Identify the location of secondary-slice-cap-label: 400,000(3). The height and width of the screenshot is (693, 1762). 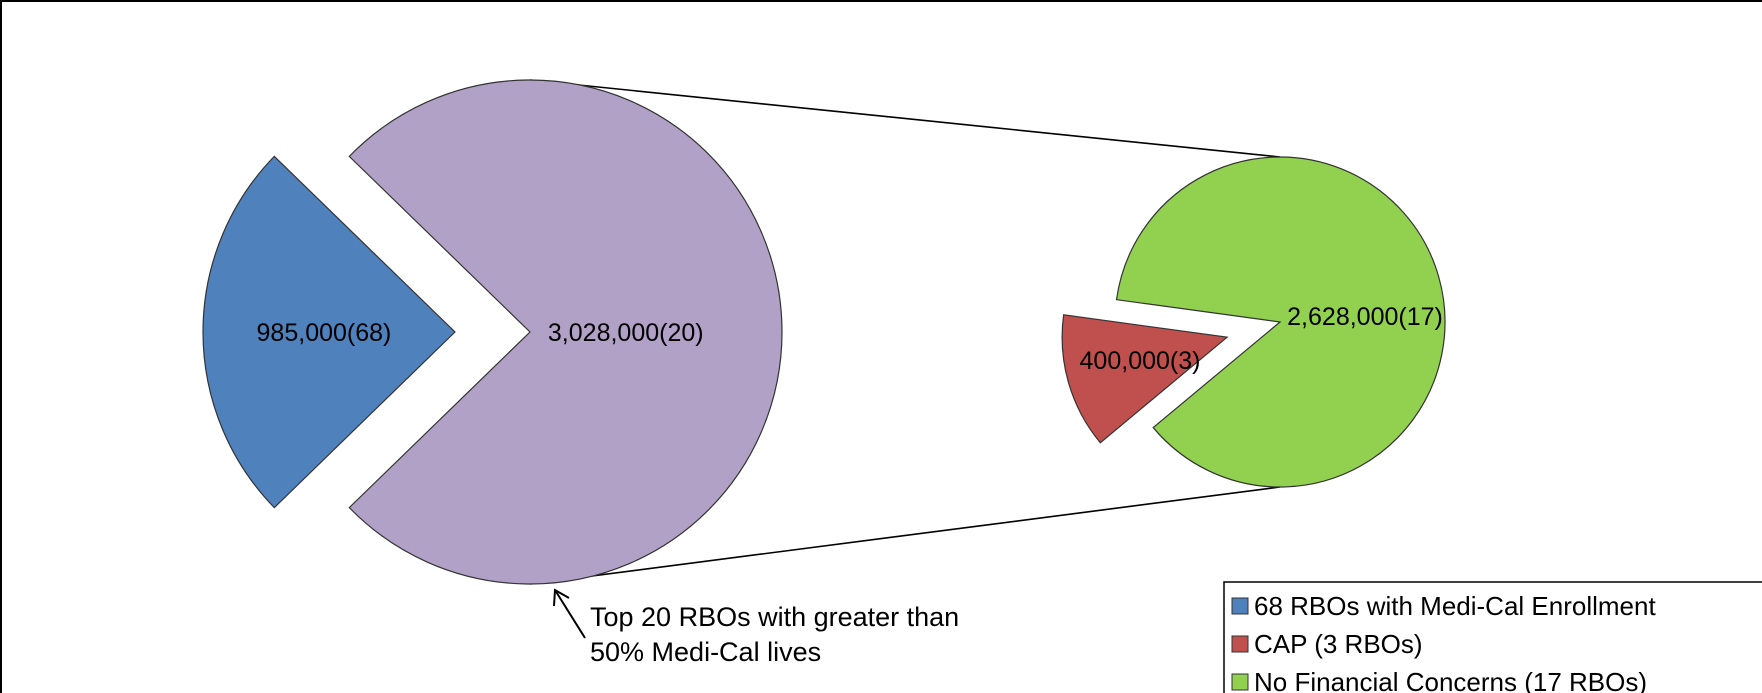
(1140, 361).